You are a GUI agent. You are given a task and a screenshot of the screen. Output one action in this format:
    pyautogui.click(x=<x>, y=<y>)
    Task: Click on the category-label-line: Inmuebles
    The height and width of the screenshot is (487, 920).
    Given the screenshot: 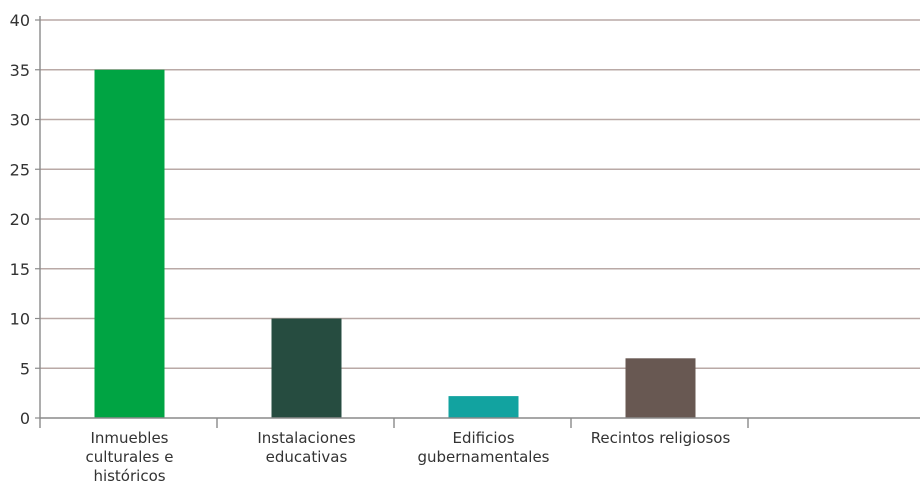 What is the action you would take?
    pyautogui.click(x=129, y=438)
    